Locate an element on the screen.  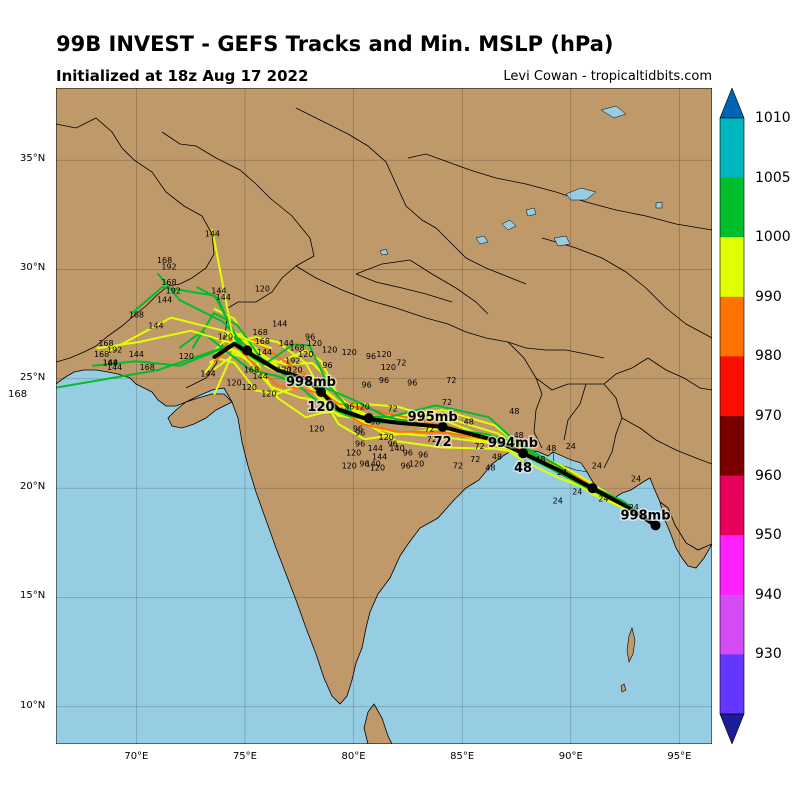
lon-tick-label: 85°E is located at coordinates (462, 756).